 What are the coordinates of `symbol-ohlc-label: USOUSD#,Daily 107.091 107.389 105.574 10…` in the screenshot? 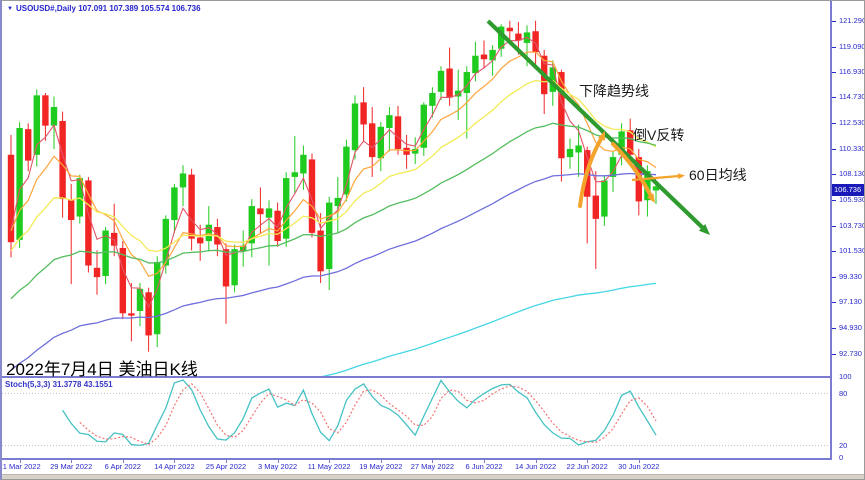 It's located at (108, 8).